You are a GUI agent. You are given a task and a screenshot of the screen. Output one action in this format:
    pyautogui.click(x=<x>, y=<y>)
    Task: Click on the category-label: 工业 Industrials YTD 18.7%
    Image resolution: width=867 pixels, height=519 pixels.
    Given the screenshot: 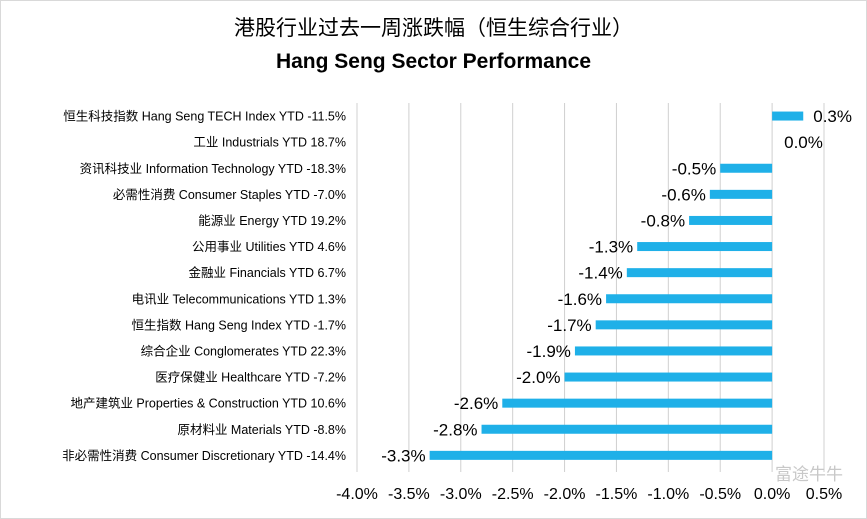 What is the action you would take?
    pyautogui.click(x=269, y=143)
    